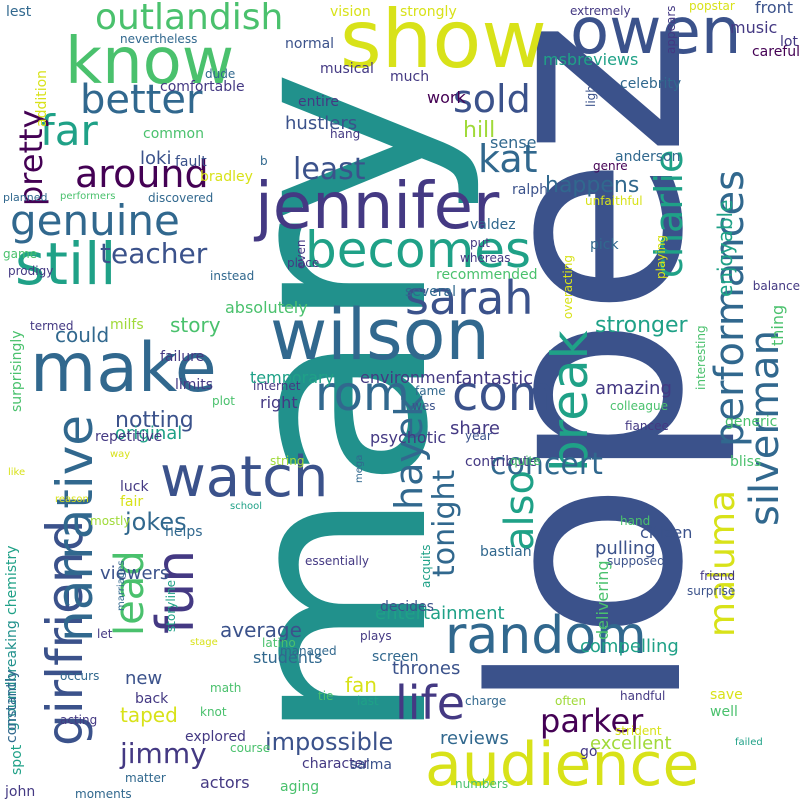 Image resolution: width=800 pixels, height=800 pixels. I want to click on cloud-word: recommended, so click(487, 275).